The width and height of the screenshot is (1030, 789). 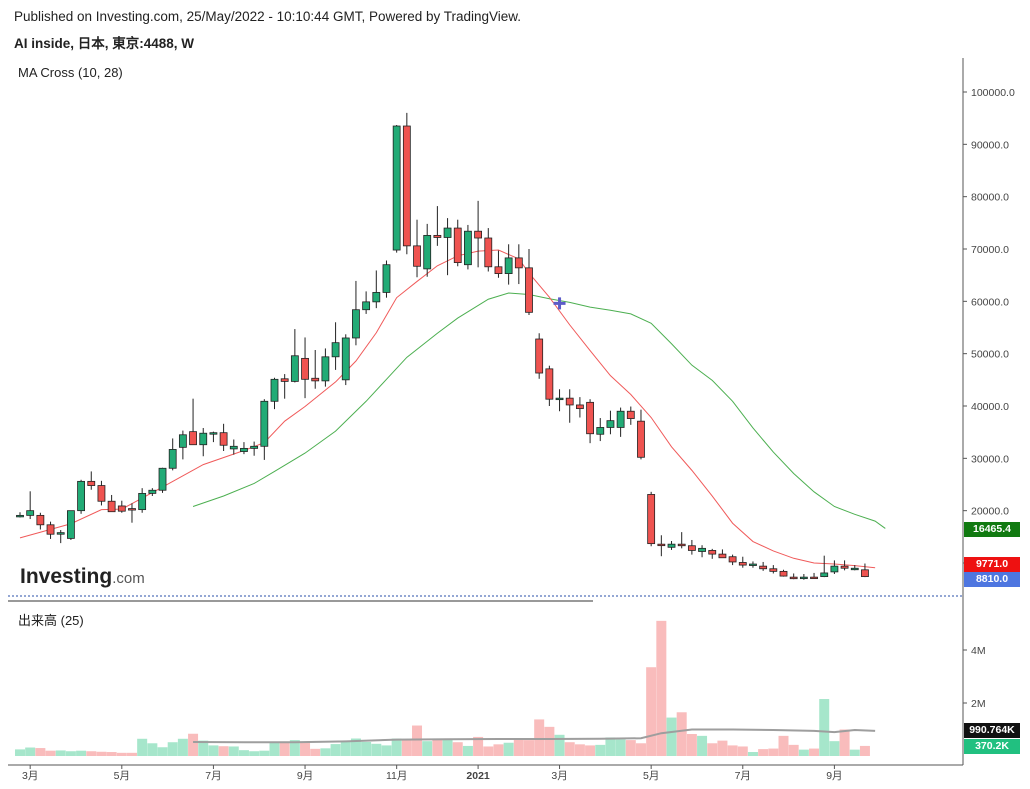 What do you see at coordinates (66, 576) in the screenshot?
I see `logo-main: Investing` at bounding box center [66, 576].